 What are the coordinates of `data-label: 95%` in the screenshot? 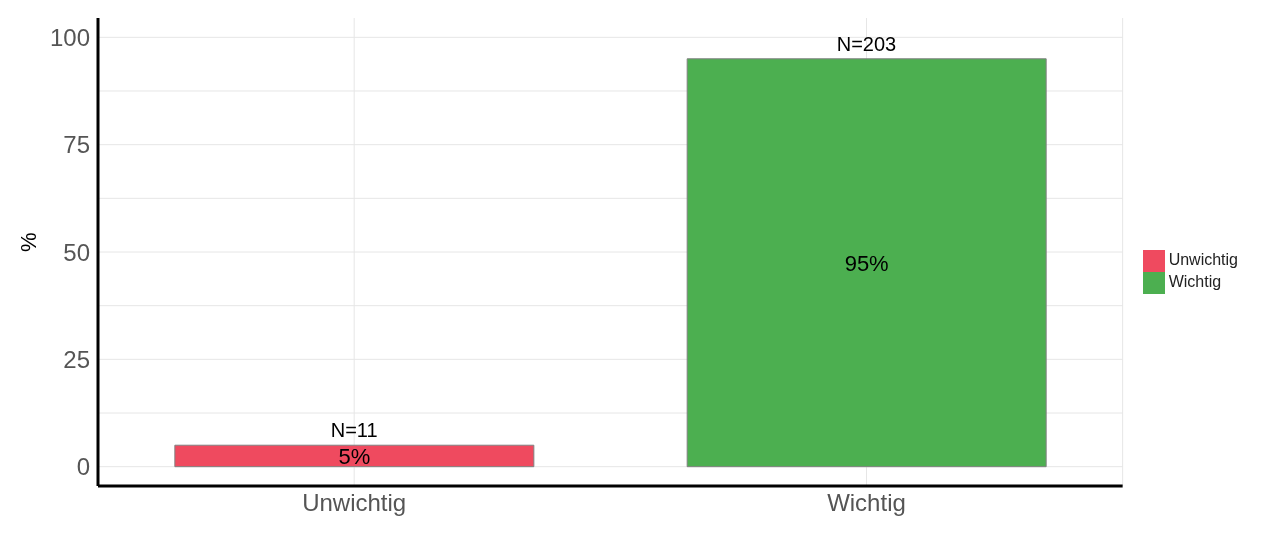 It's located at (866, 263).